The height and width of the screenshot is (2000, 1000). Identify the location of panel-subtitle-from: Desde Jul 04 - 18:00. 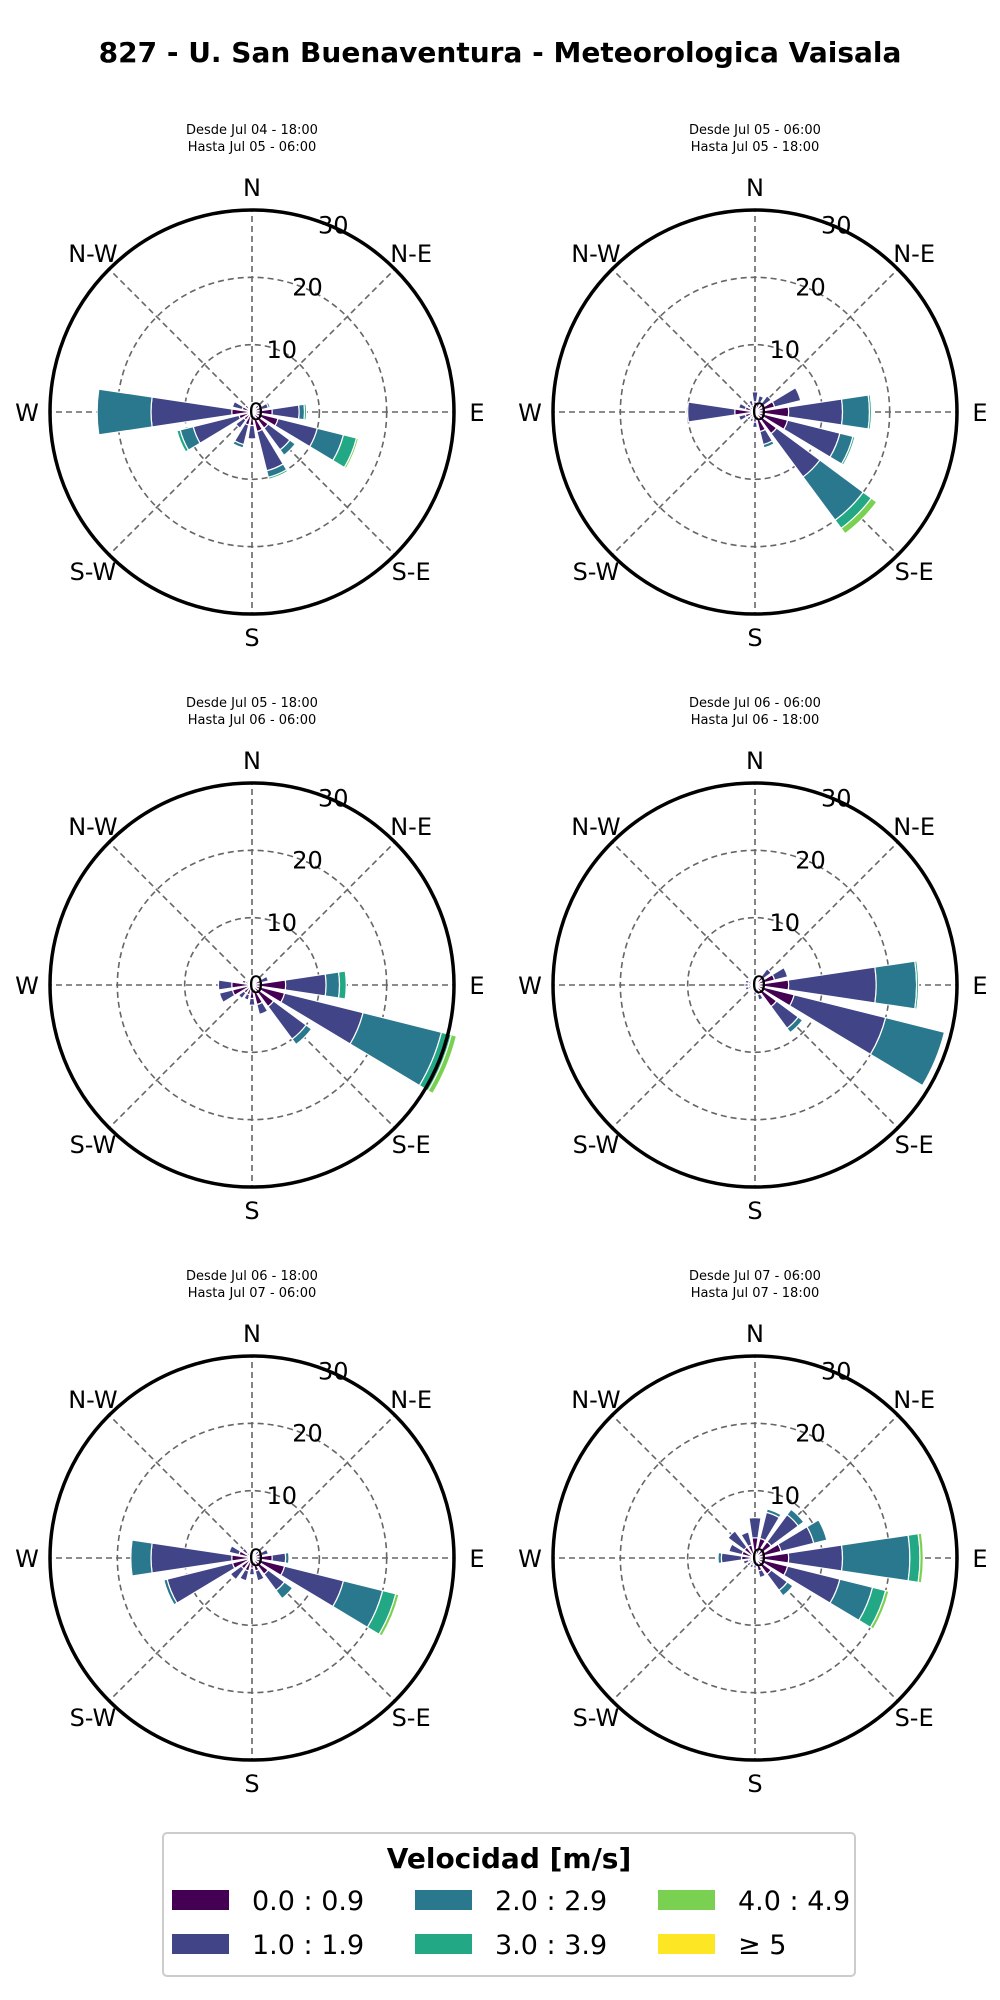
(252, 130).